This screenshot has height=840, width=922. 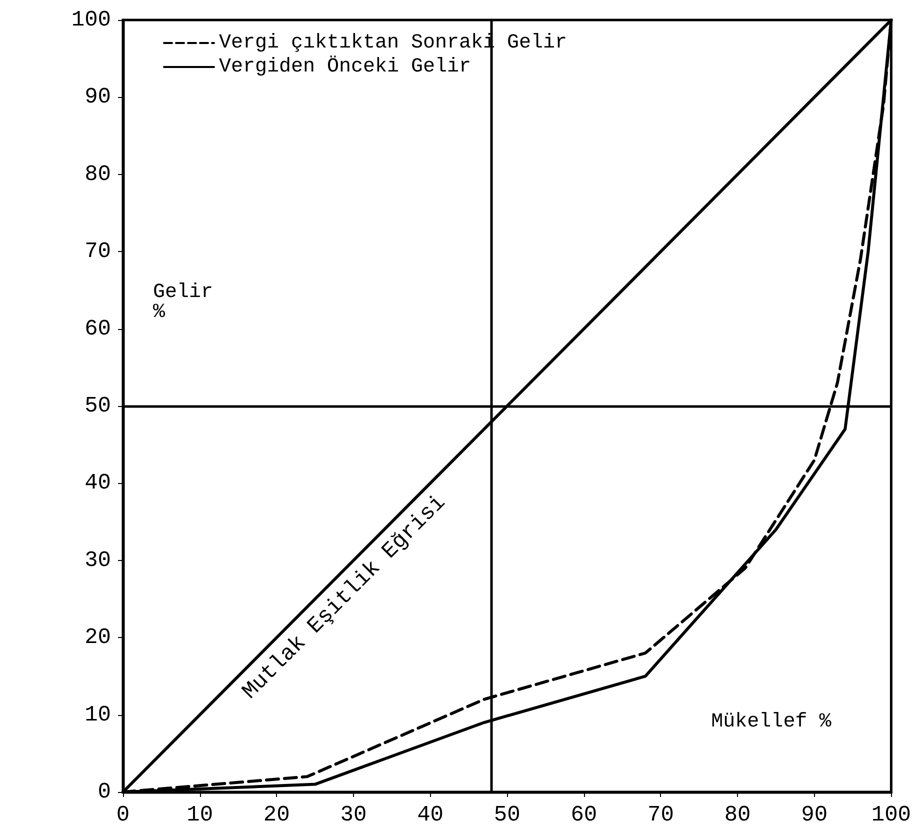 I want to click on y-tick-label: 10, so click(x=97, y=715).